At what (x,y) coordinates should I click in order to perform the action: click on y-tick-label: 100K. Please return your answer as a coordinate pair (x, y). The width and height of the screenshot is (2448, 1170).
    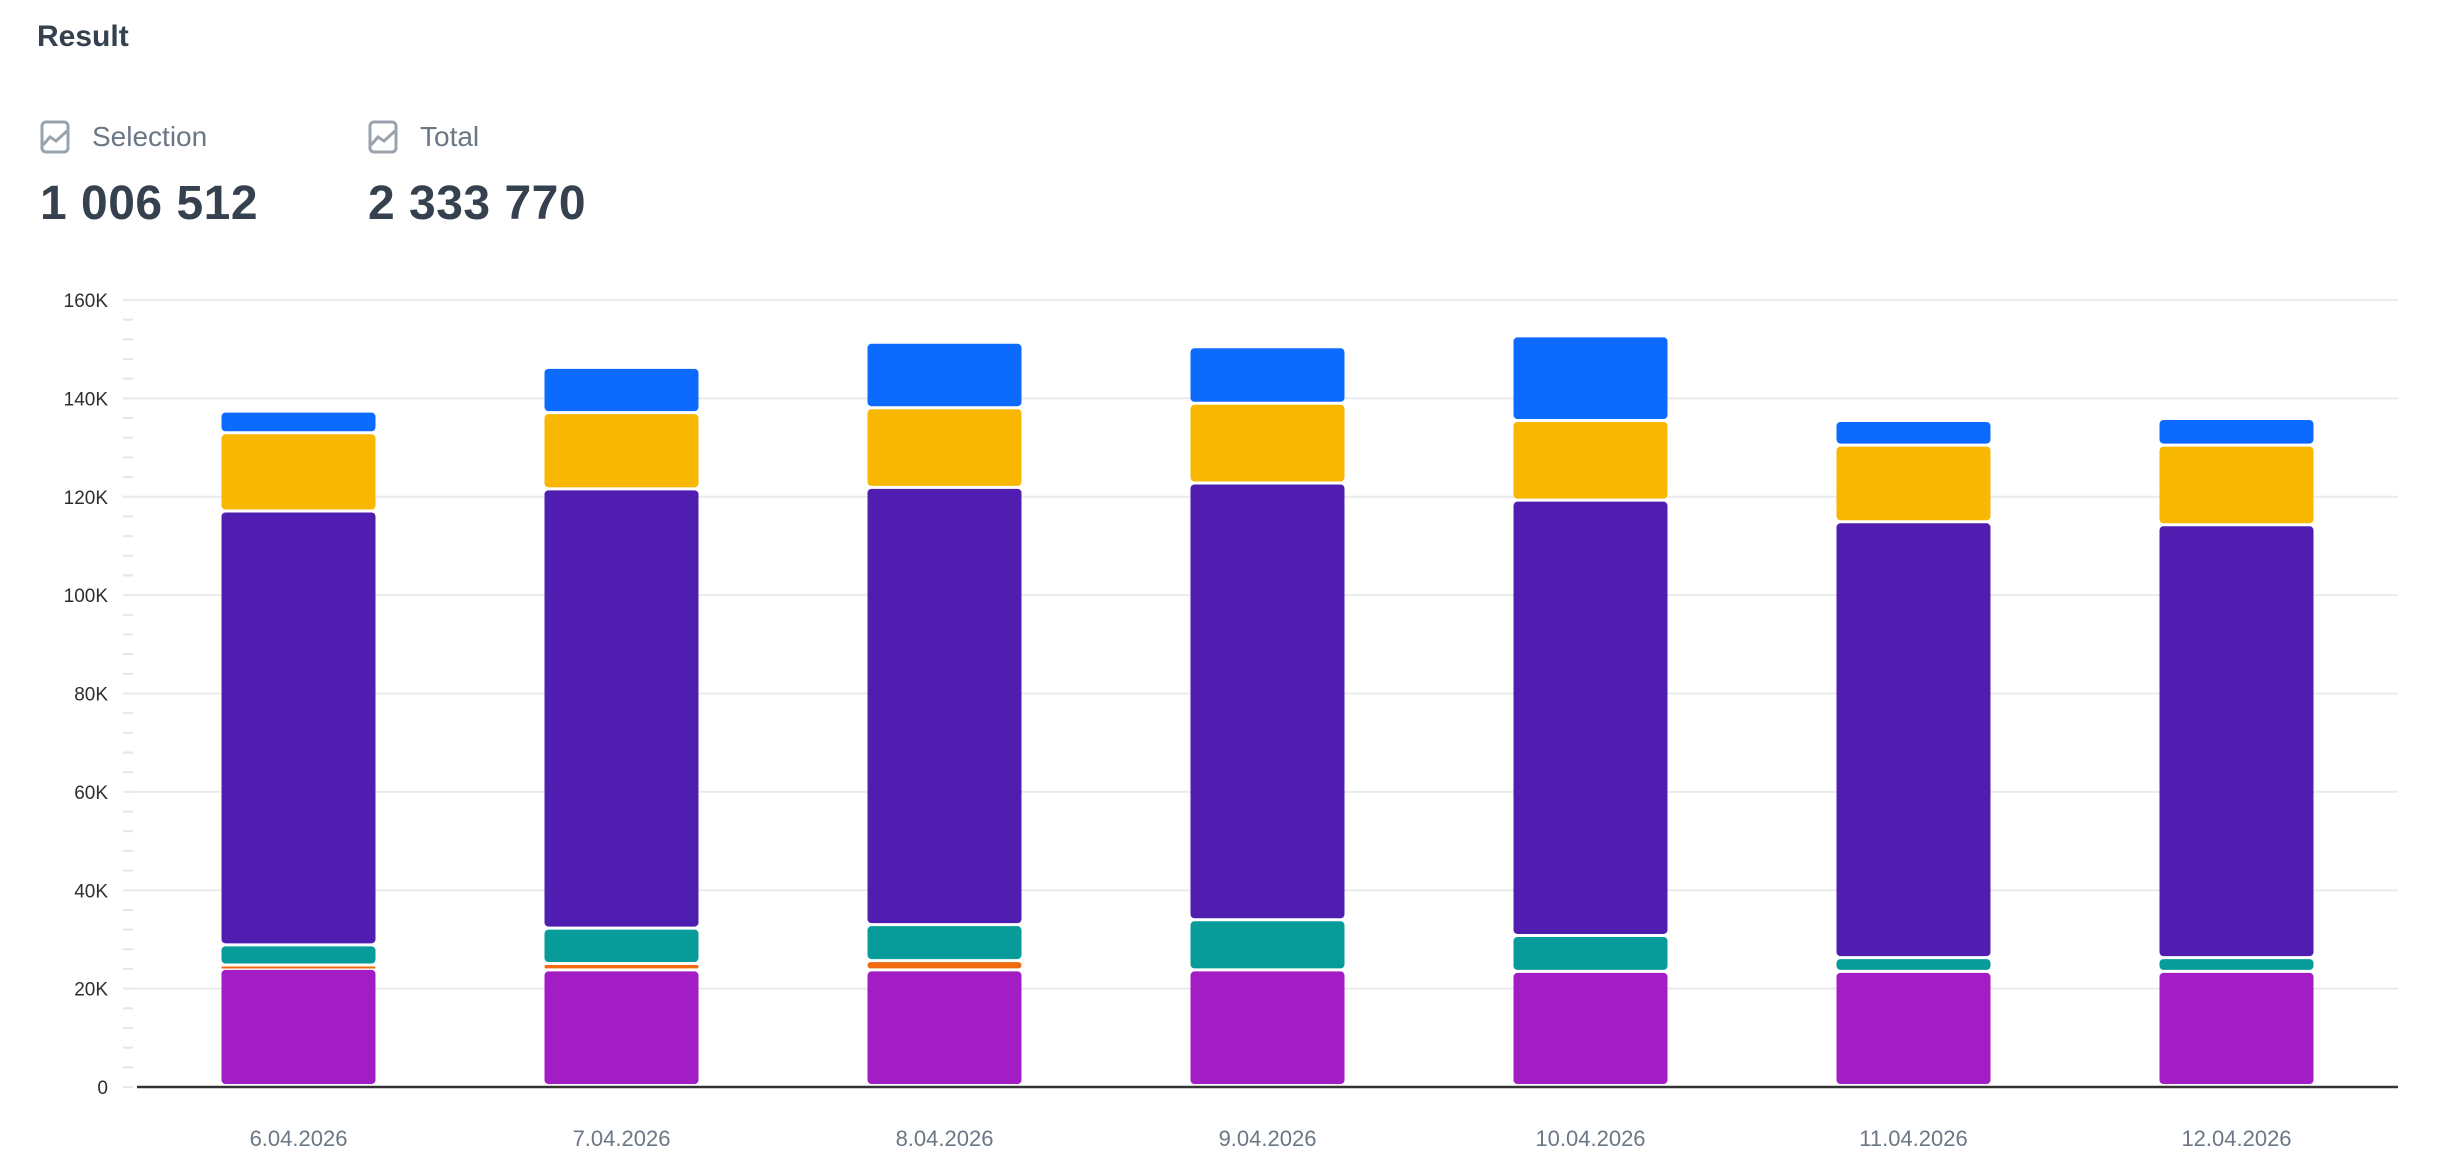
    Looking at the image, I should click on (86, 596).